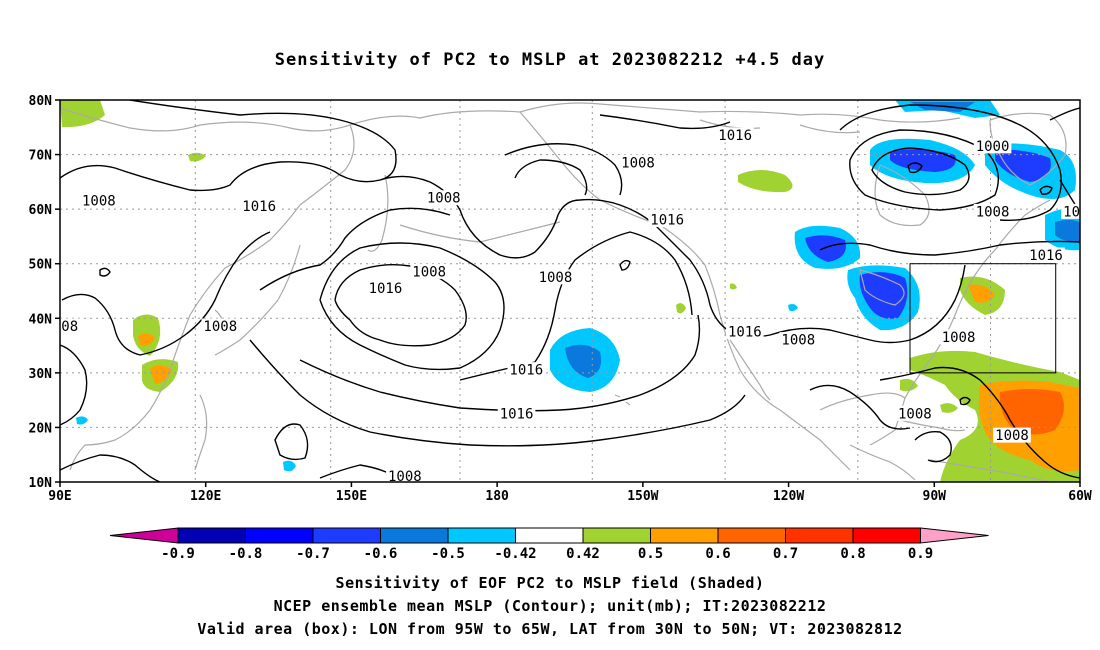  Describe the element at coordinates (41, 265) in the screenshot. I see `lat-tick-label: 50N` at that location.